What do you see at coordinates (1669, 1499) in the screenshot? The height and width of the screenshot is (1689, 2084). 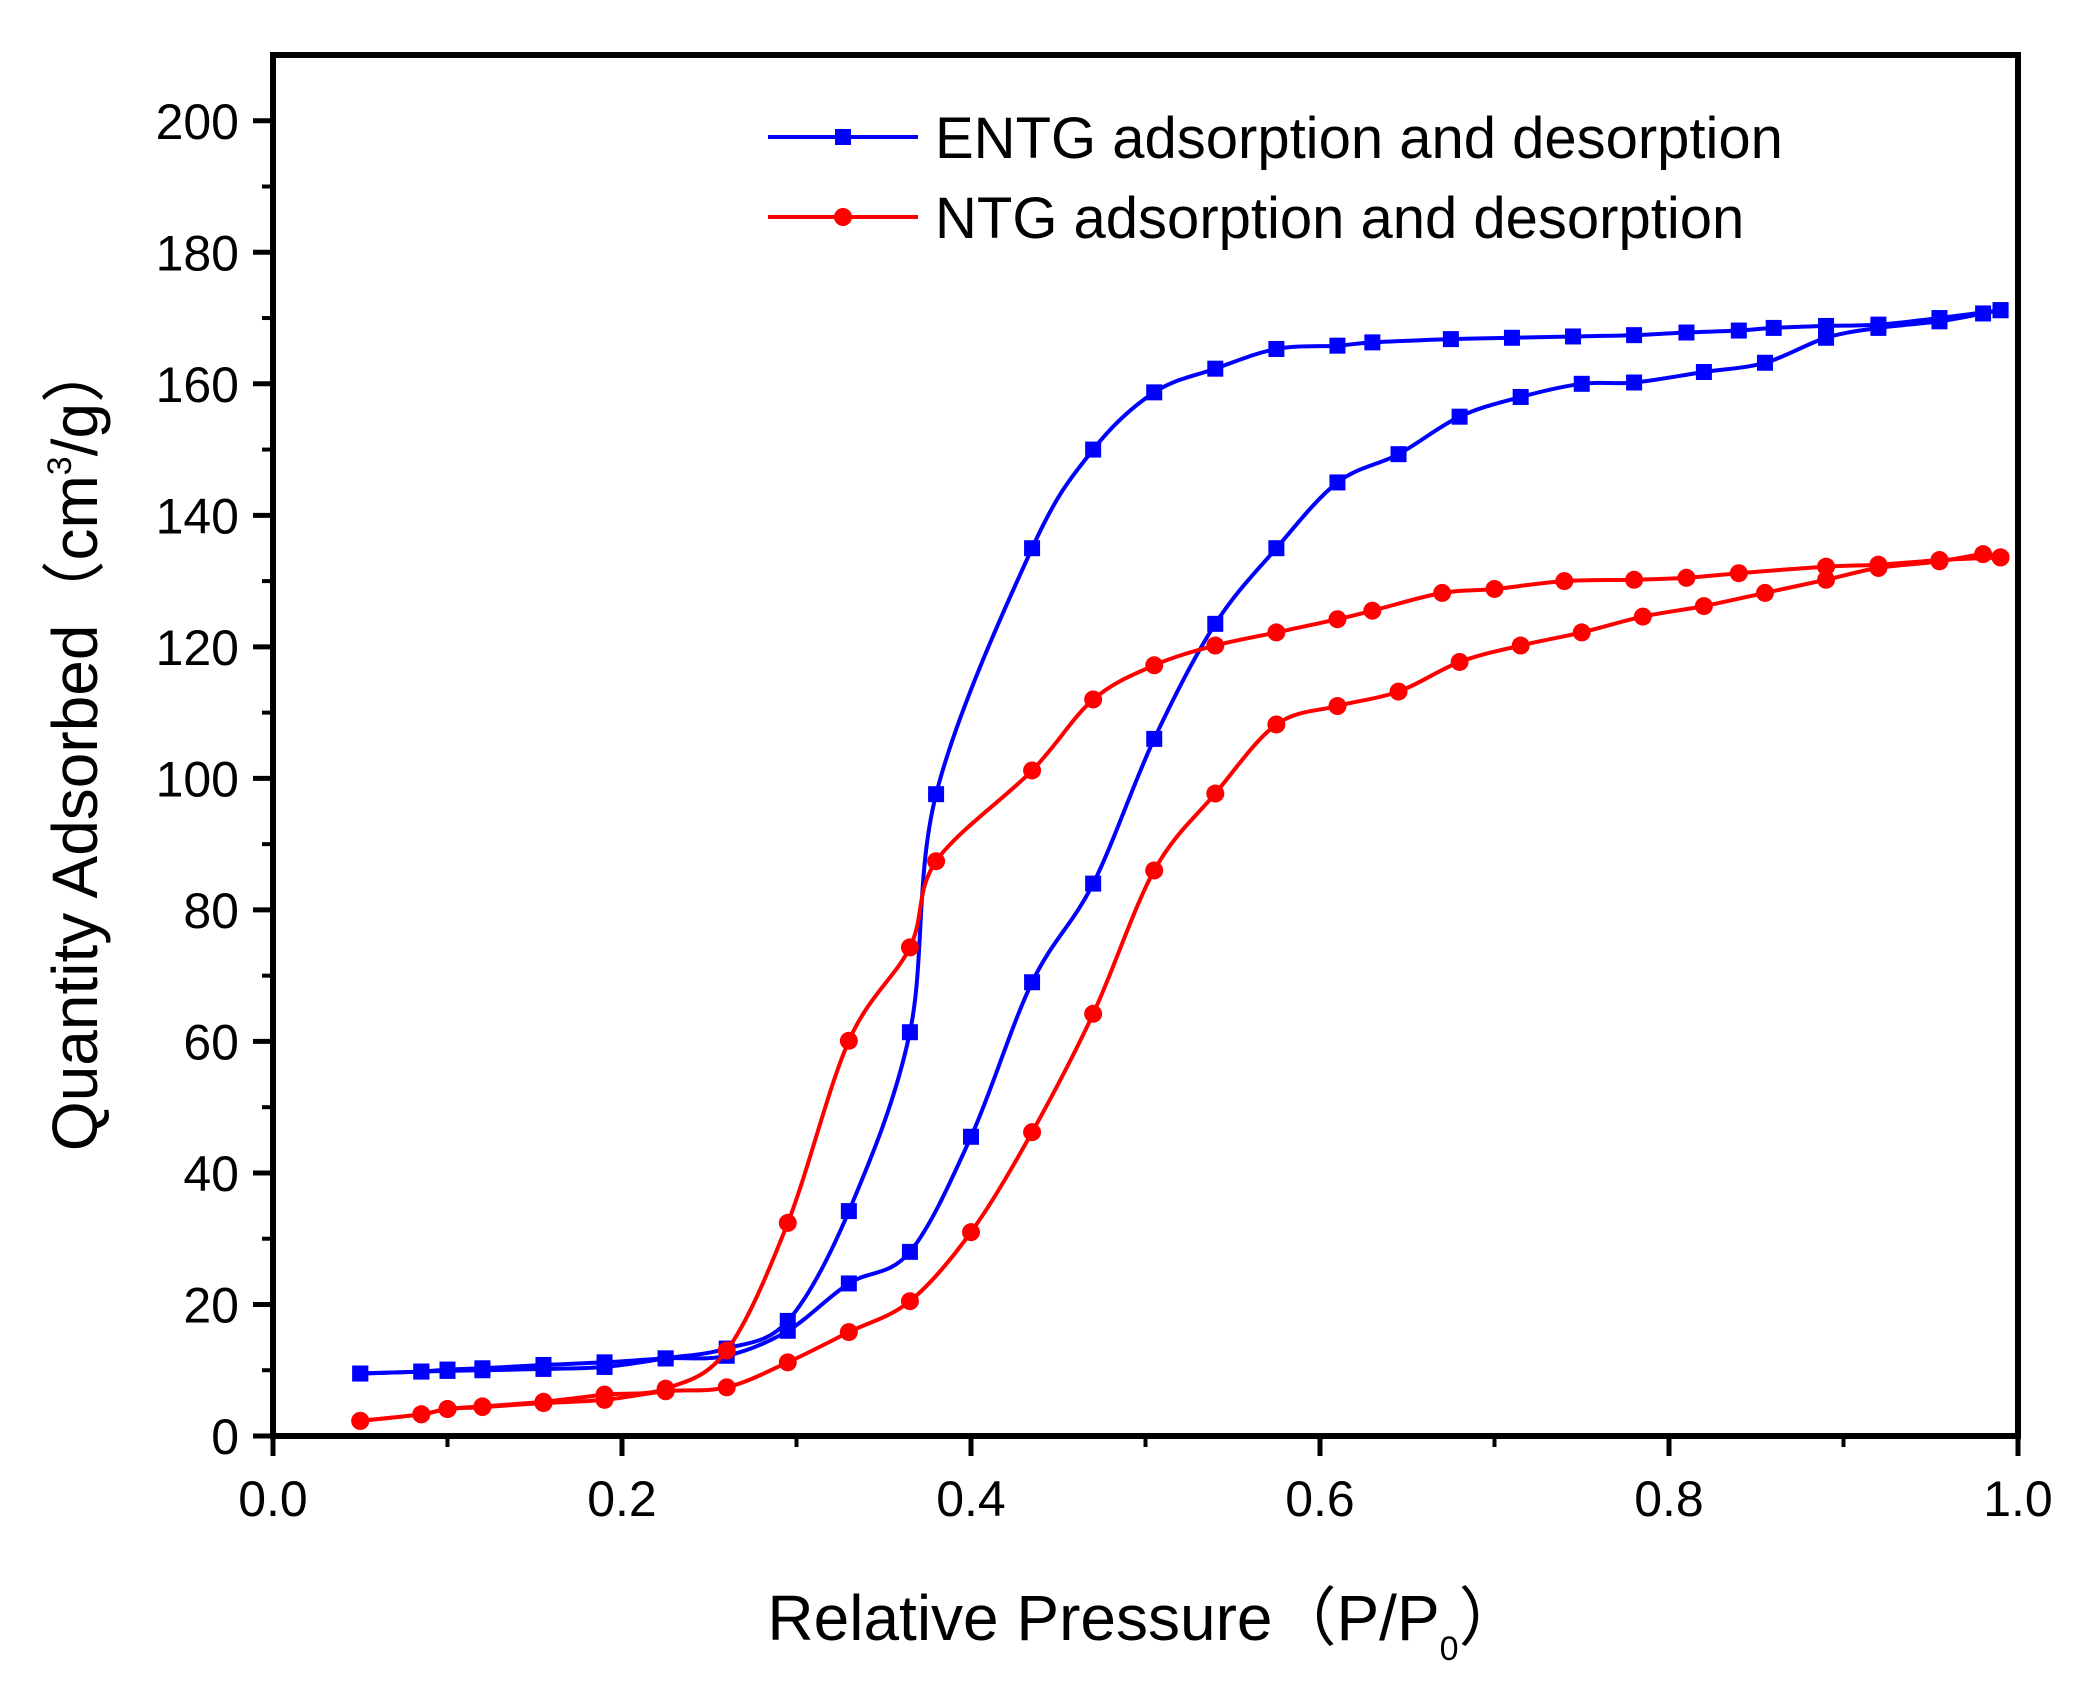 I see `x-tick-label: 0.8` at bounding box center [1669, 1499].